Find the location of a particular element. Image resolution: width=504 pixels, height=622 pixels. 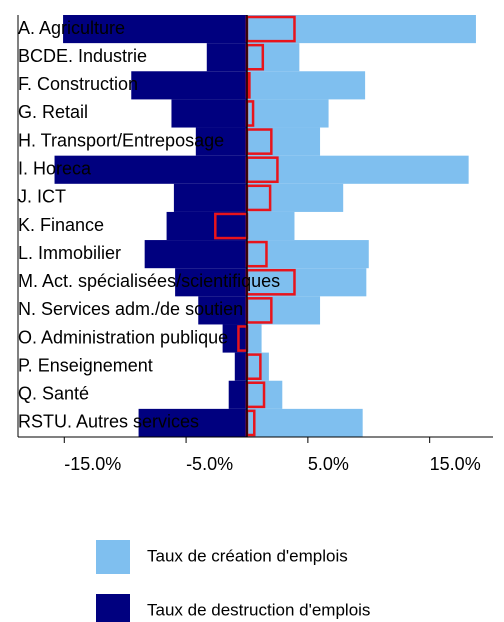

category-label: Q. Santé is located at coordinates (53, 394).